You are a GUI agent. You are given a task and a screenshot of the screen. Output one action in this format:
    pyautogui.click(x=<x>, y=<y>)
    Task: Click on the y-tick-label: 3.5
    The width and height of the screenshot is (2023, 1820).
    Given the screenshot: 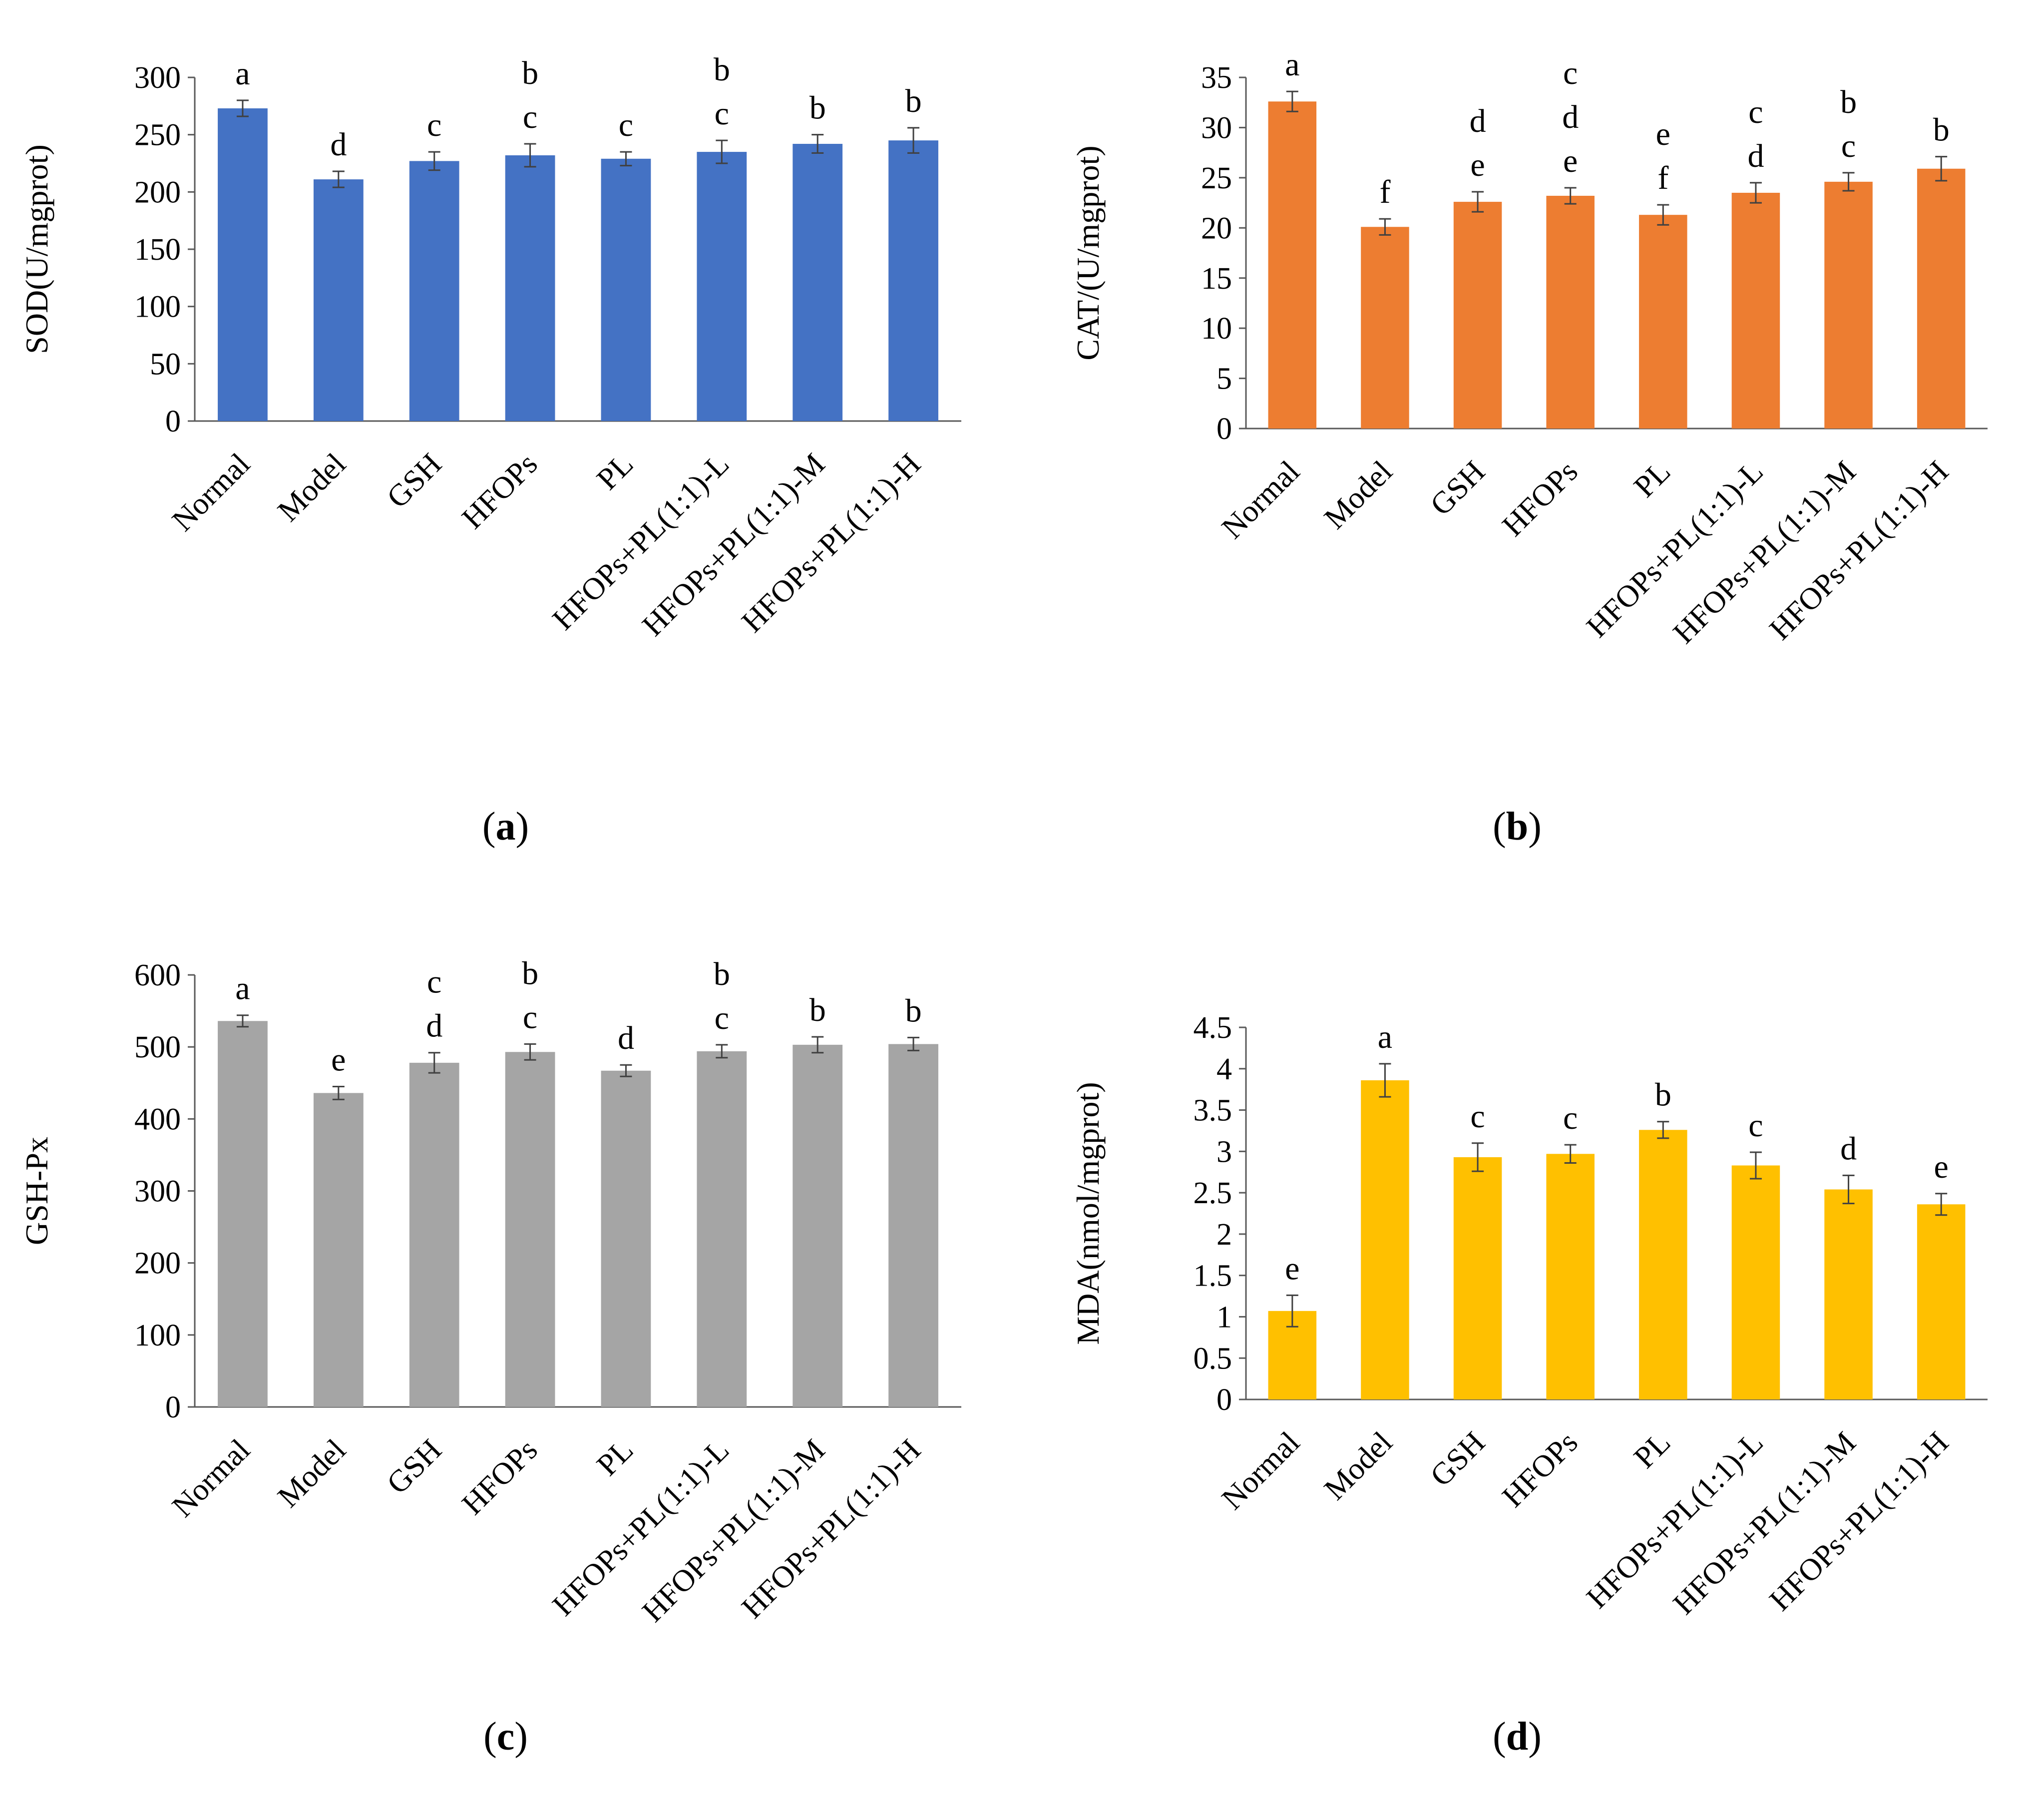 What is the action you would take?
    pyautogui.click(x=1213, y=1111)
    